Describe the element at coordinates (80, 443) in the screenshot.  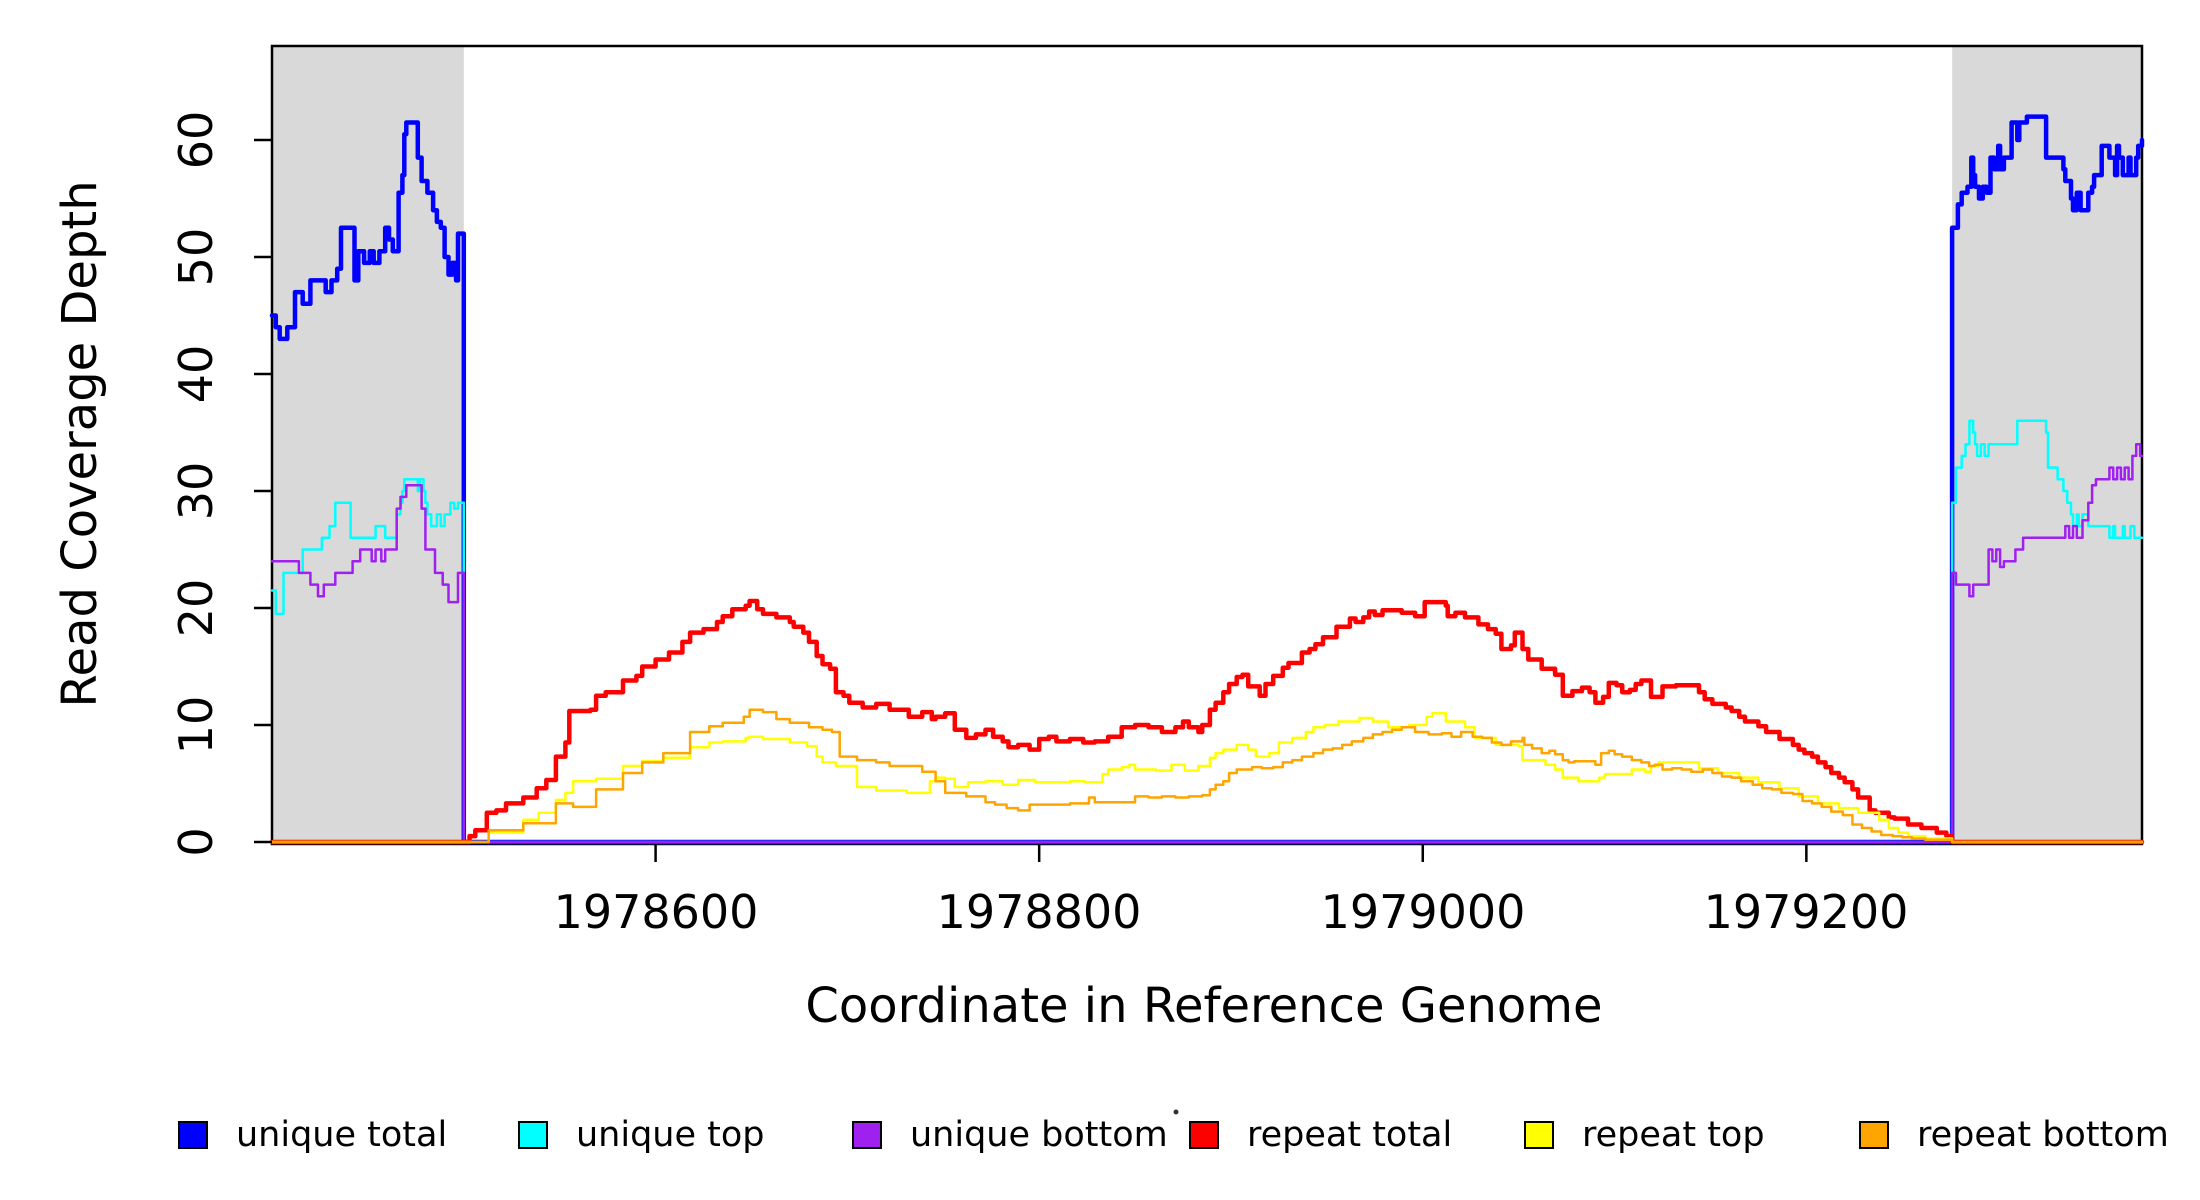
I see `y-axis-title: Read Coverage Depth` at that location.